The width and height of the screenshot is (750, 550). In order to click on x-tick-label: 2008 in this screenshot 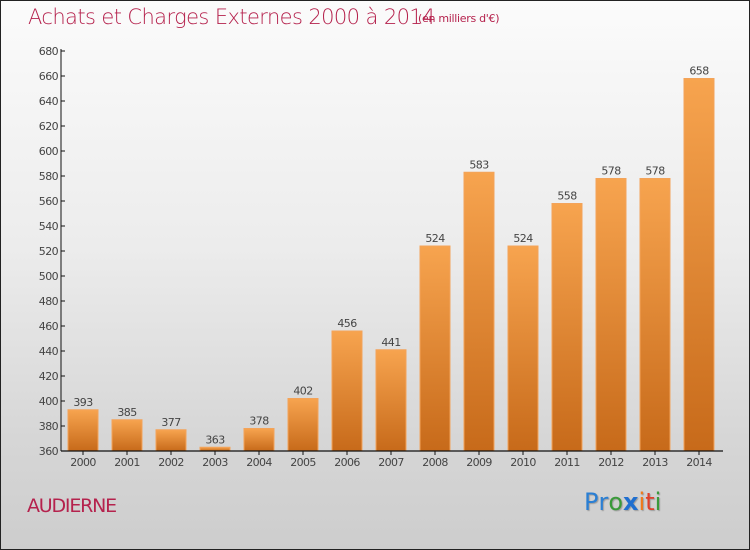, I will do `click(435, 462)`.